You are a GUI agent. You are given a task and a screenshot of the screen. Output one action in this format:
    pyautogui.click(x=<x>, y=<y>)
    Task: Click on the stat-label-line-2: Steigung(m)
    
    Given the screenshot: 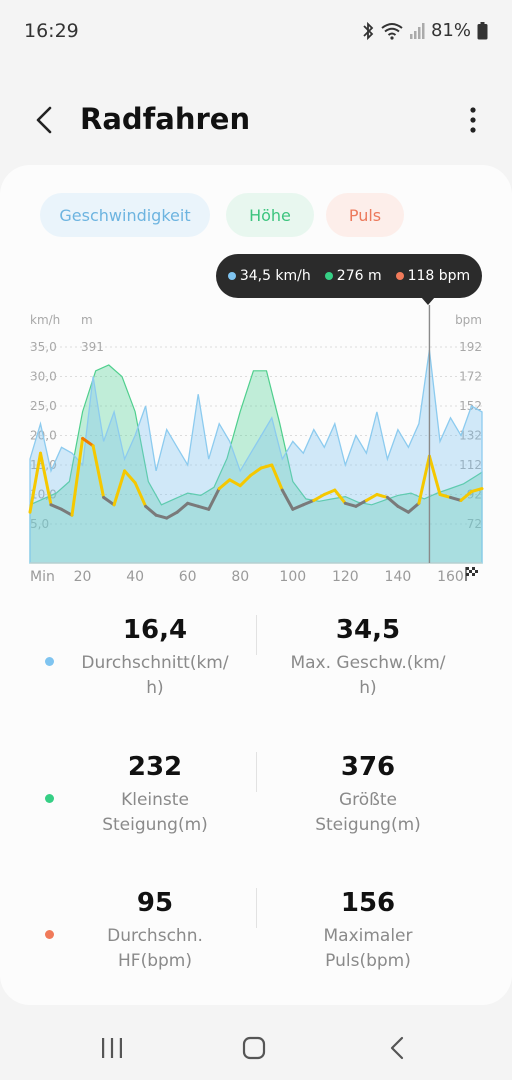 What is the action you would take?
    pyautogui.click(x=368, y=825)
    